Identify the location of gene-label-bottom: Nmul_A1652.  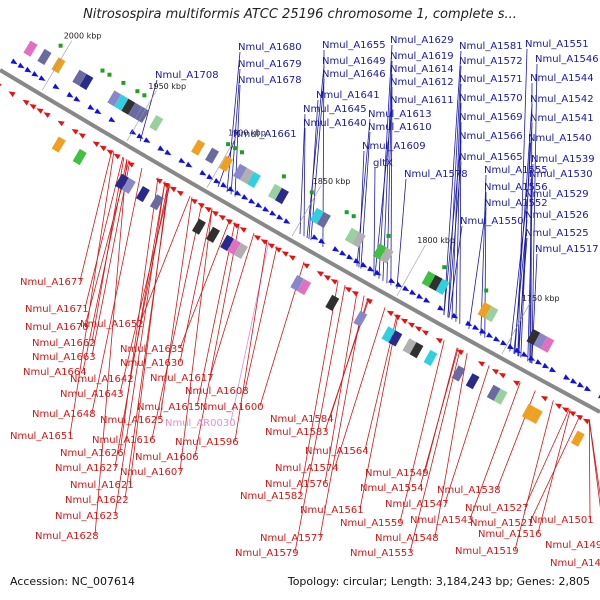
(112, 324).